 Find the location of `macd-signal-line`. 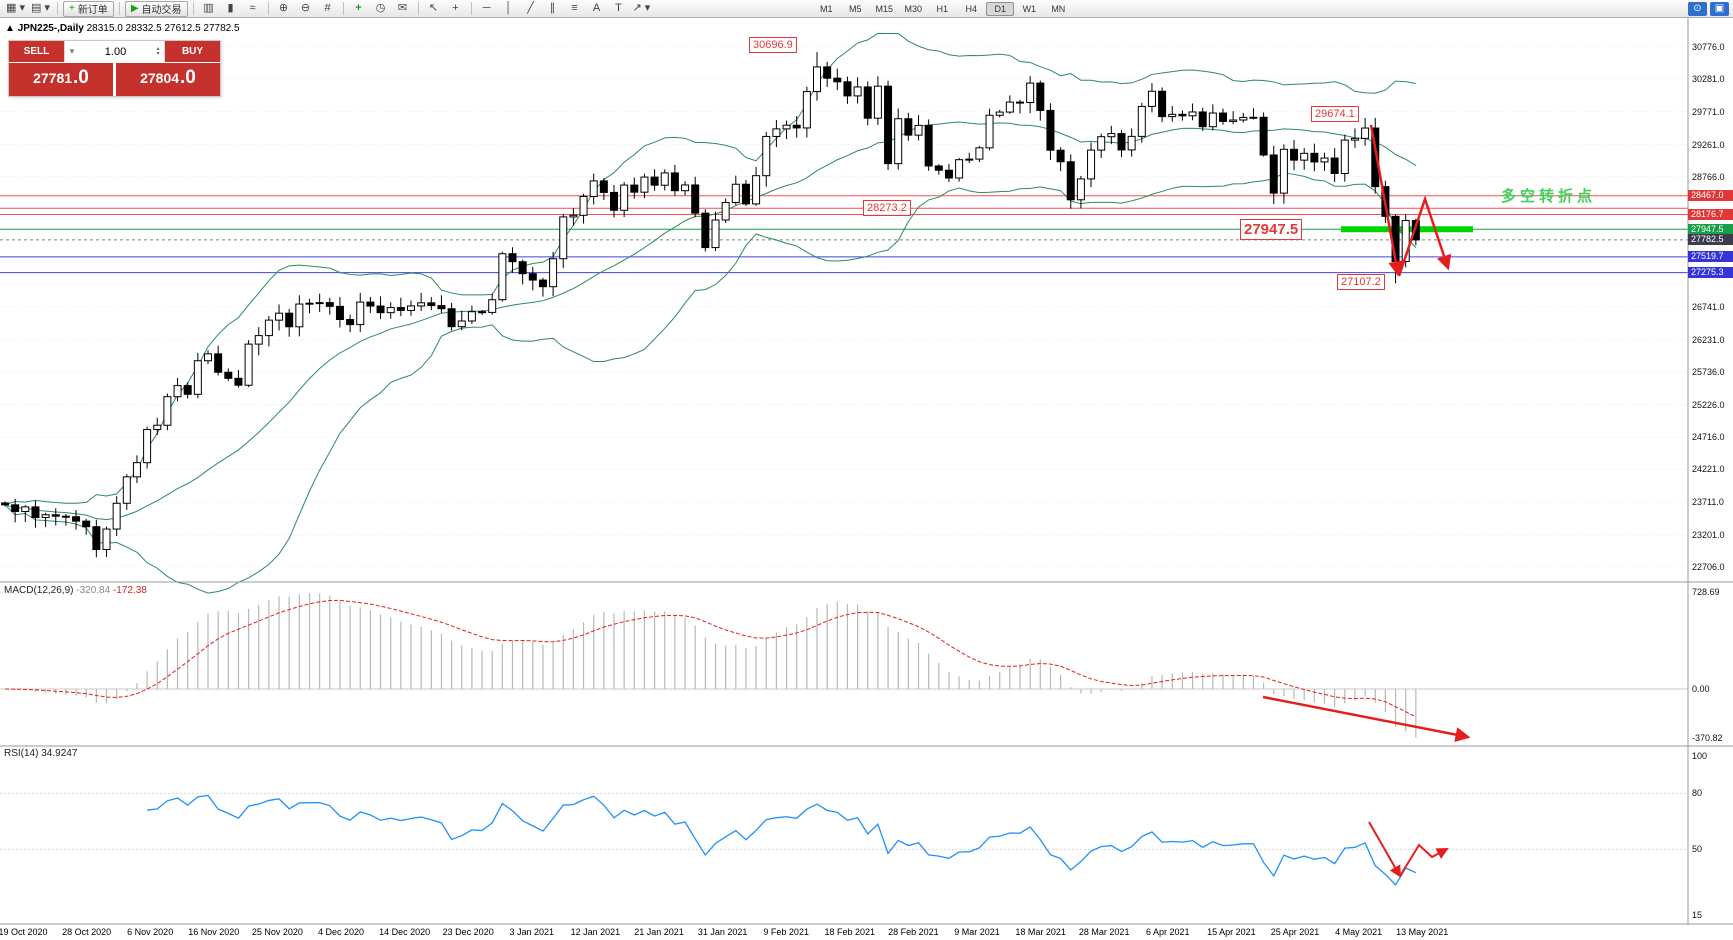

macd-signal-line is located at coordinates (710, 658).